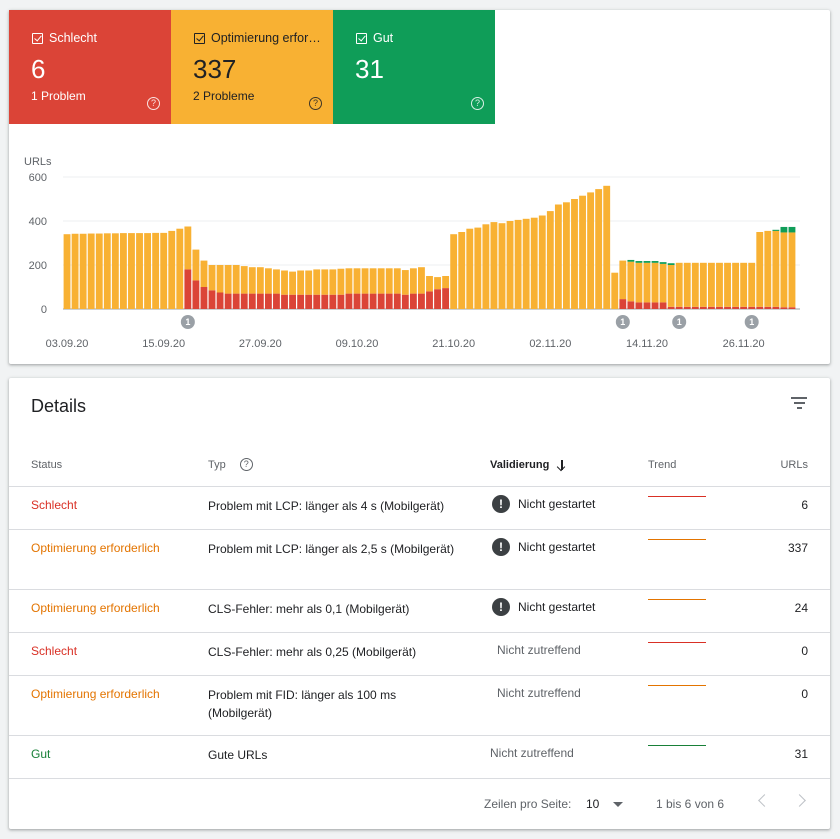 The width and height of the screenshot is (840, 839). I want to click on y-tick-label: 400, so click(38, 222).